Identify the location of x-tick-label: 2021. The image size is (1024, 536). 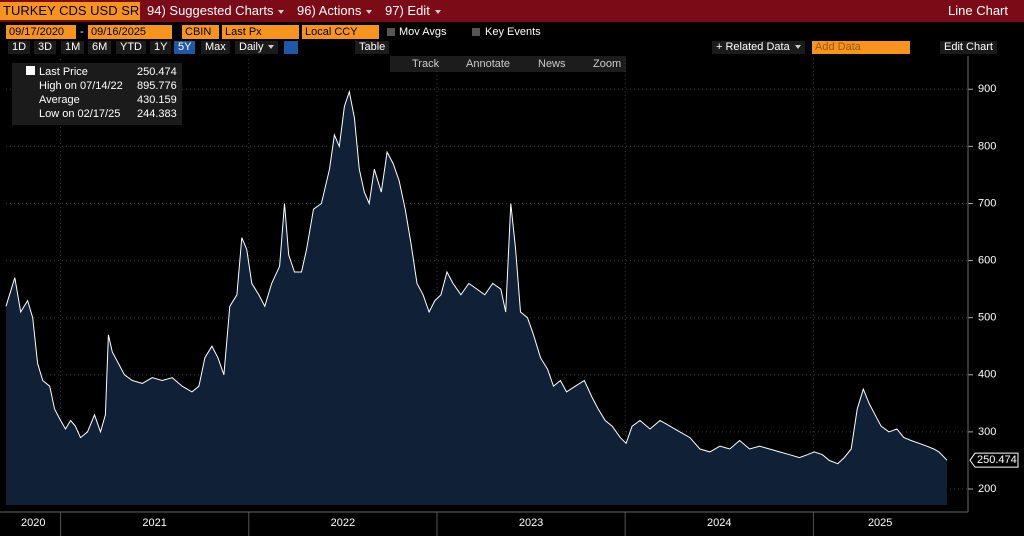
(154, 523).